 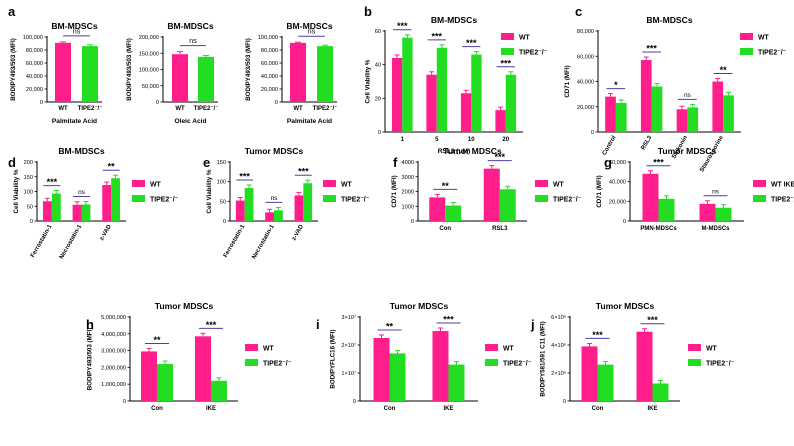 I want to click on y-axis-label: BODIPY493/503 (MFI), so click(x=129, y=69).